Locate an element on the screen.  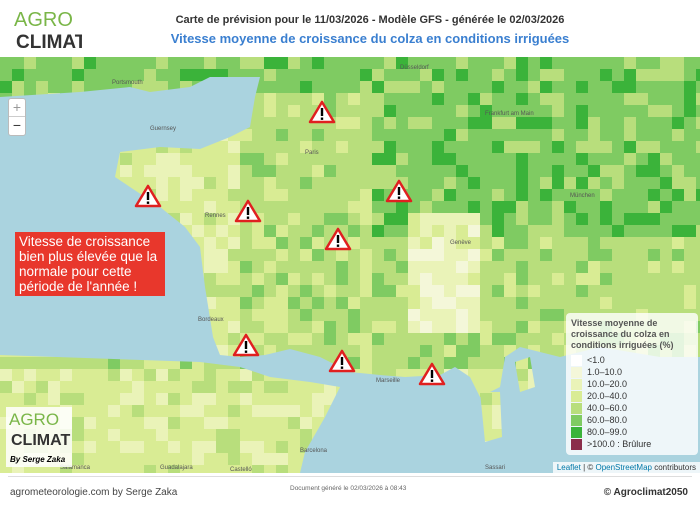
osm-link: OpenStreetMap is located at coordinates (623, 467).